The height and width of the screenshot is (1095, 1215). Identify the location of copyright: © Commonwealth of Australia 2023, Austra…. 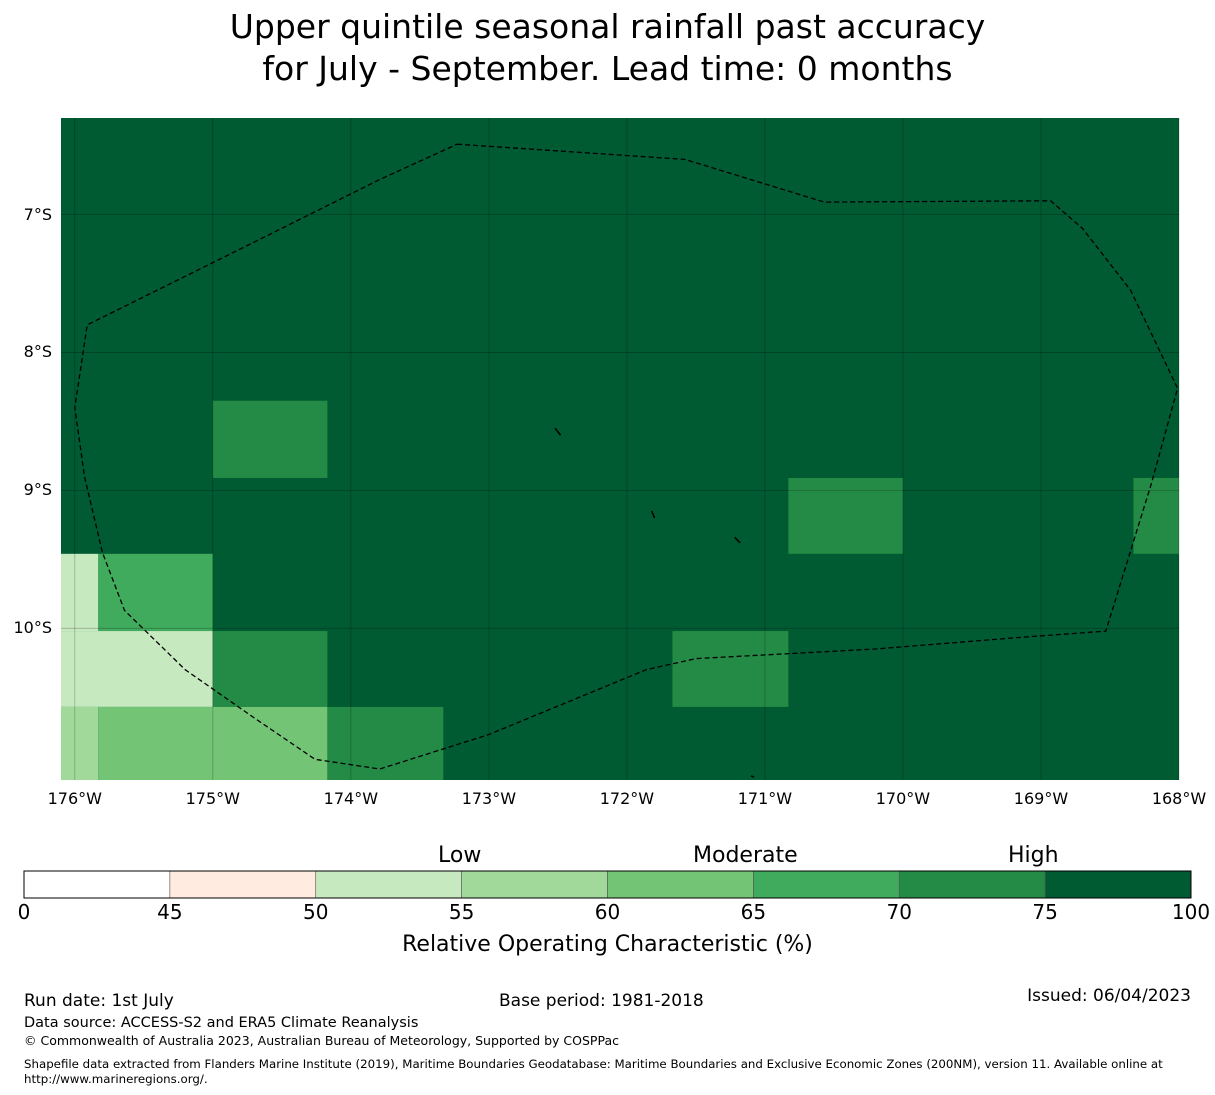
(321, 1040).